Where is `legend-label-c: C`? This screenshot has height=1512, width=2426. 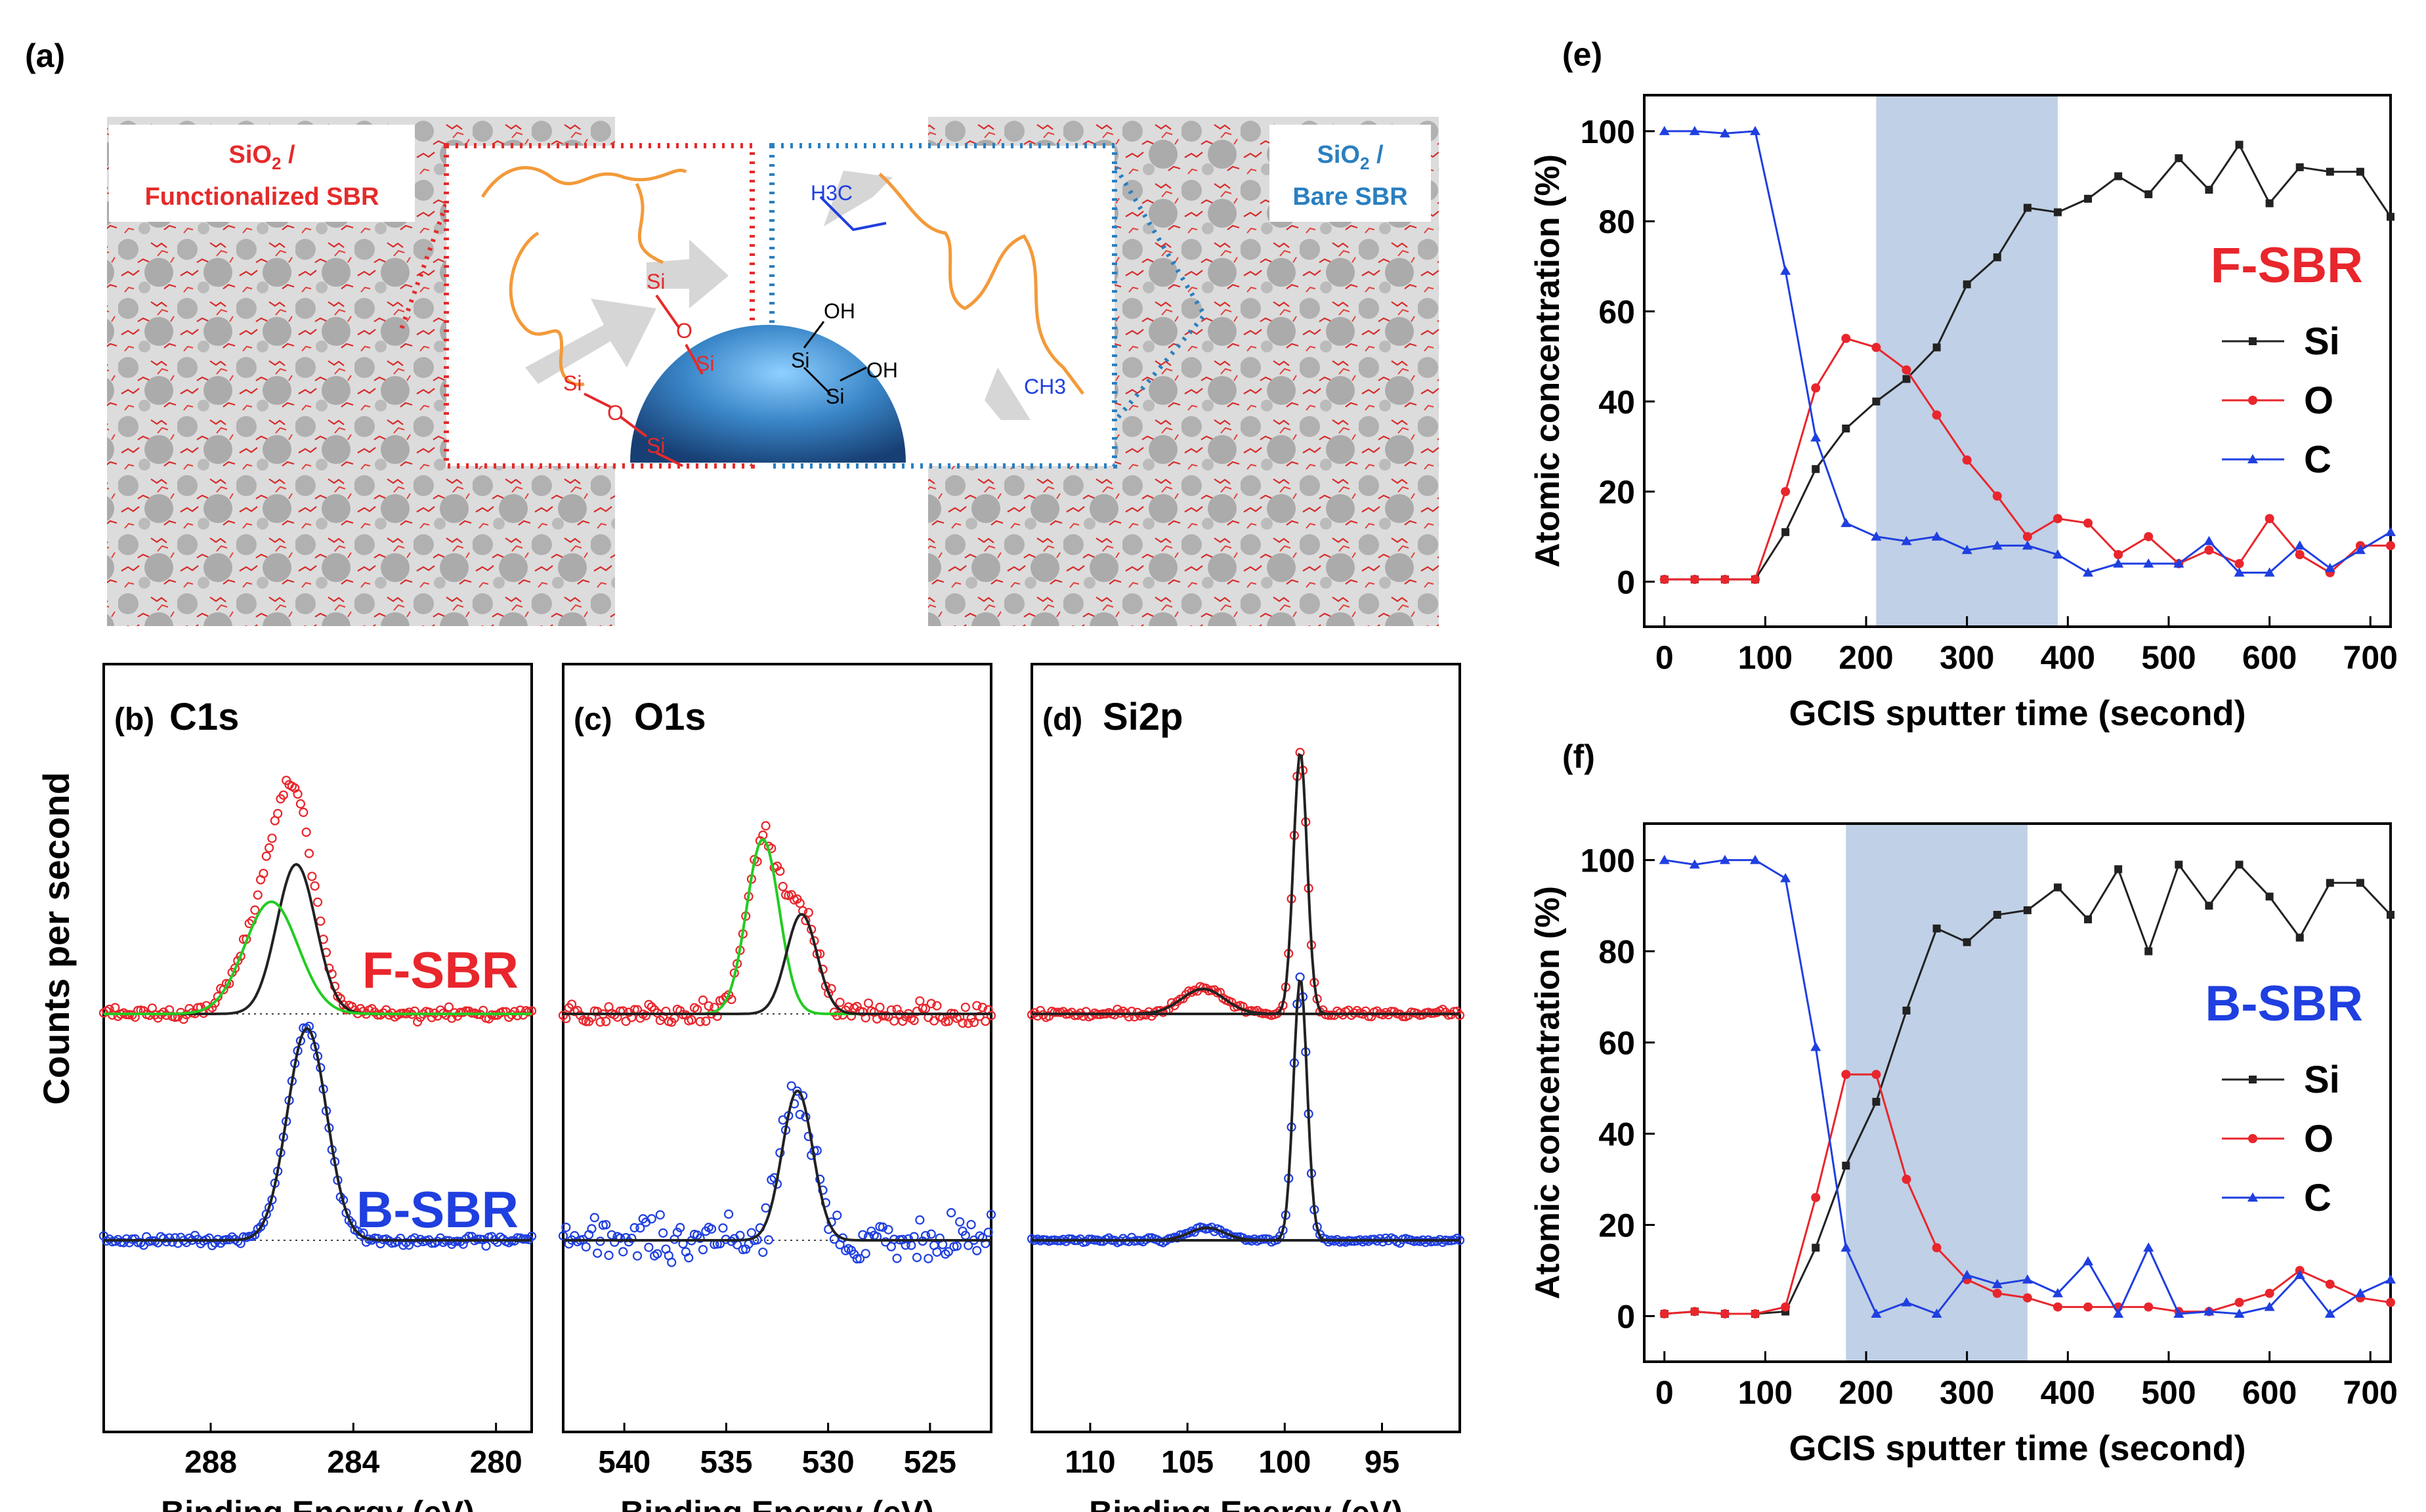
legend-label-c: C is located at coordinates (2317, 1198).